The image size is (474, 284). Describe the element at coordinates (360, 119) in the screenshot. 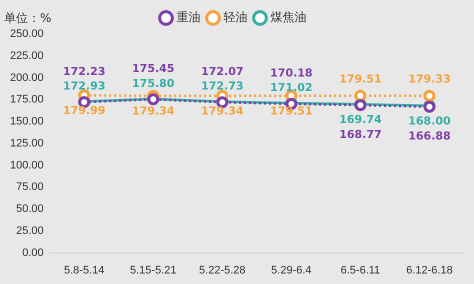

I see `data-label: 169.74` at that location.